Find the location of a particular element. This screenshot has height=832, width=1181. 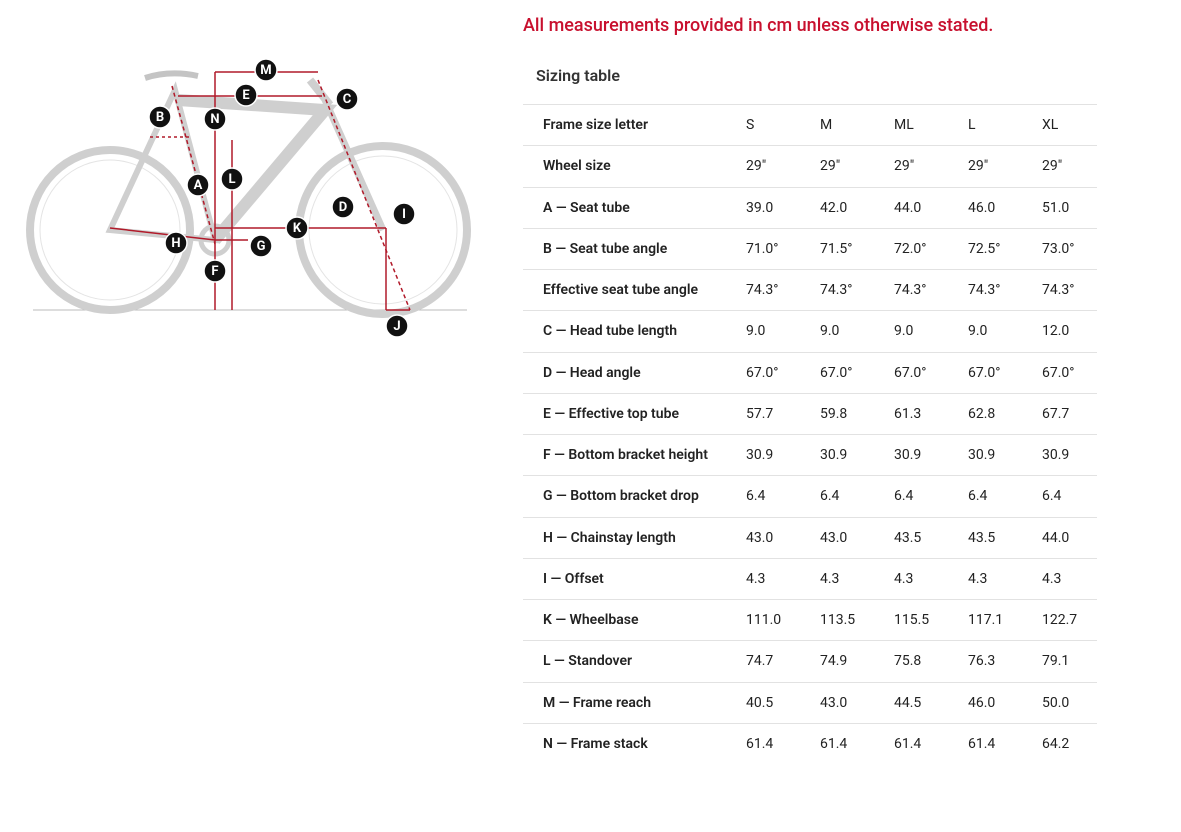

dimension-badge: J is located at coordinates (397, 326).